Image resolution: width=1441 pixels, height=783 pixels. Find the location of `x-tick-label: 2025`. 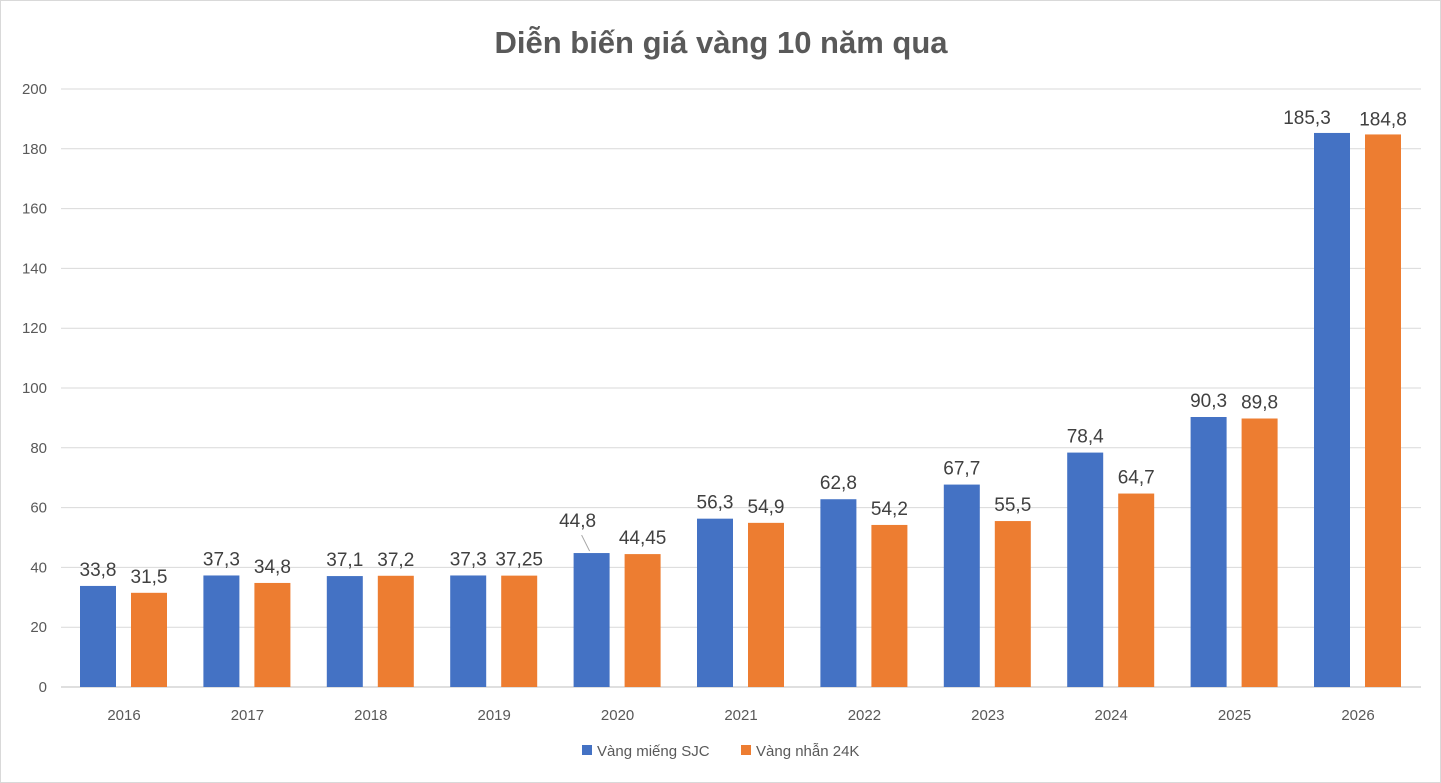

x-tick-label: 2025 is located at coordinates (1234, 715).